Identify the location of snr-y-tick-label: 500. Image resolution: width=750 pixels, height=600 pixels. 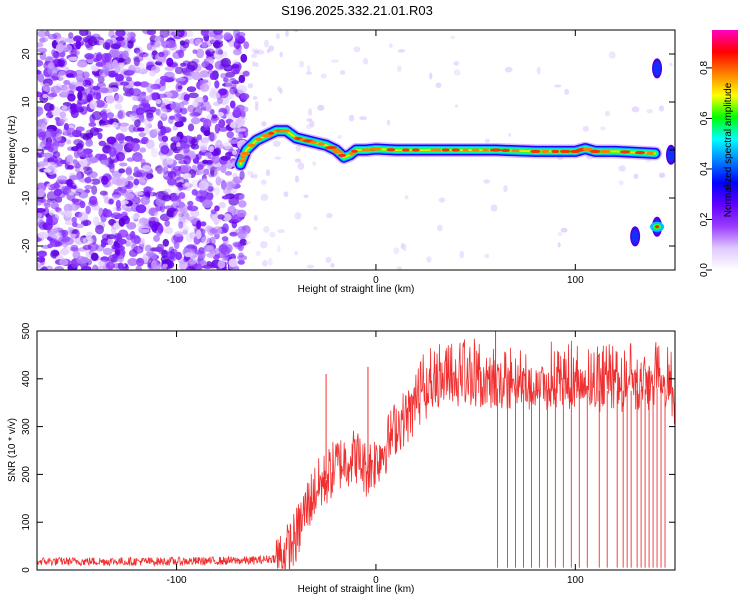
(26, 330).